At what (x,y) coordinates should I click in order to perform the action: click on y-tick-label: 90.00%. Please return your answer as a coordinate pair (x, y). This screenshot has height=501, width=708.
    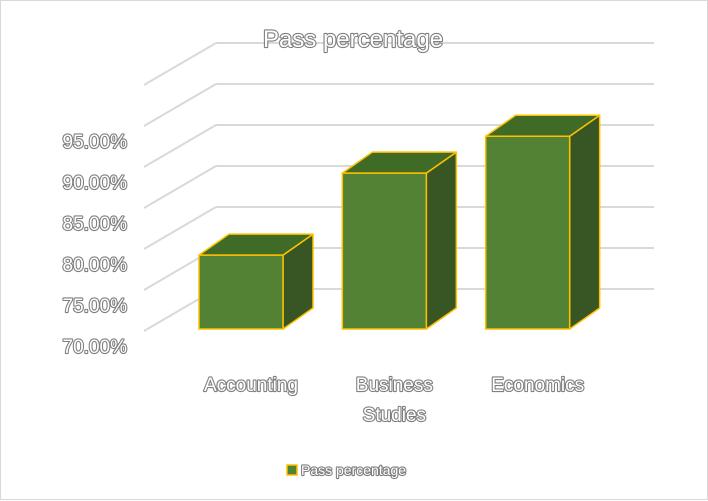
    Looking at the image, I should click on (95, 183).